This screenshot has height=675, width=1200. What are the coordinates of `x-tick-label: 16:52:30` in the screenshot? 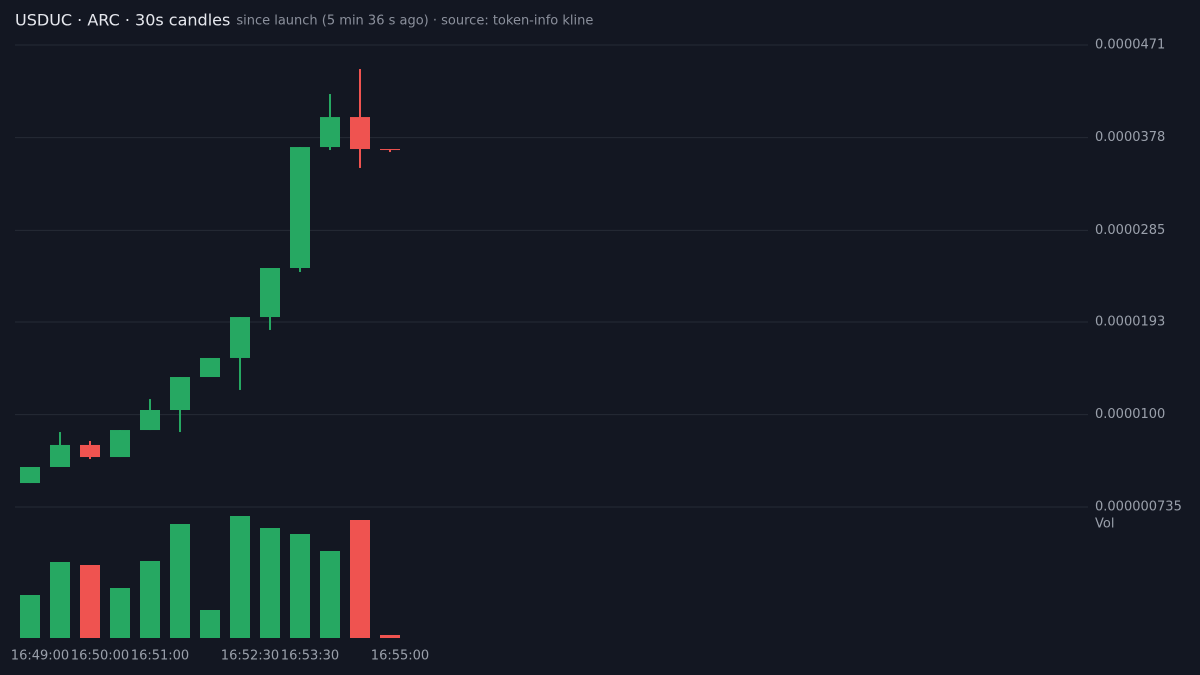 It's located at (250, 656).